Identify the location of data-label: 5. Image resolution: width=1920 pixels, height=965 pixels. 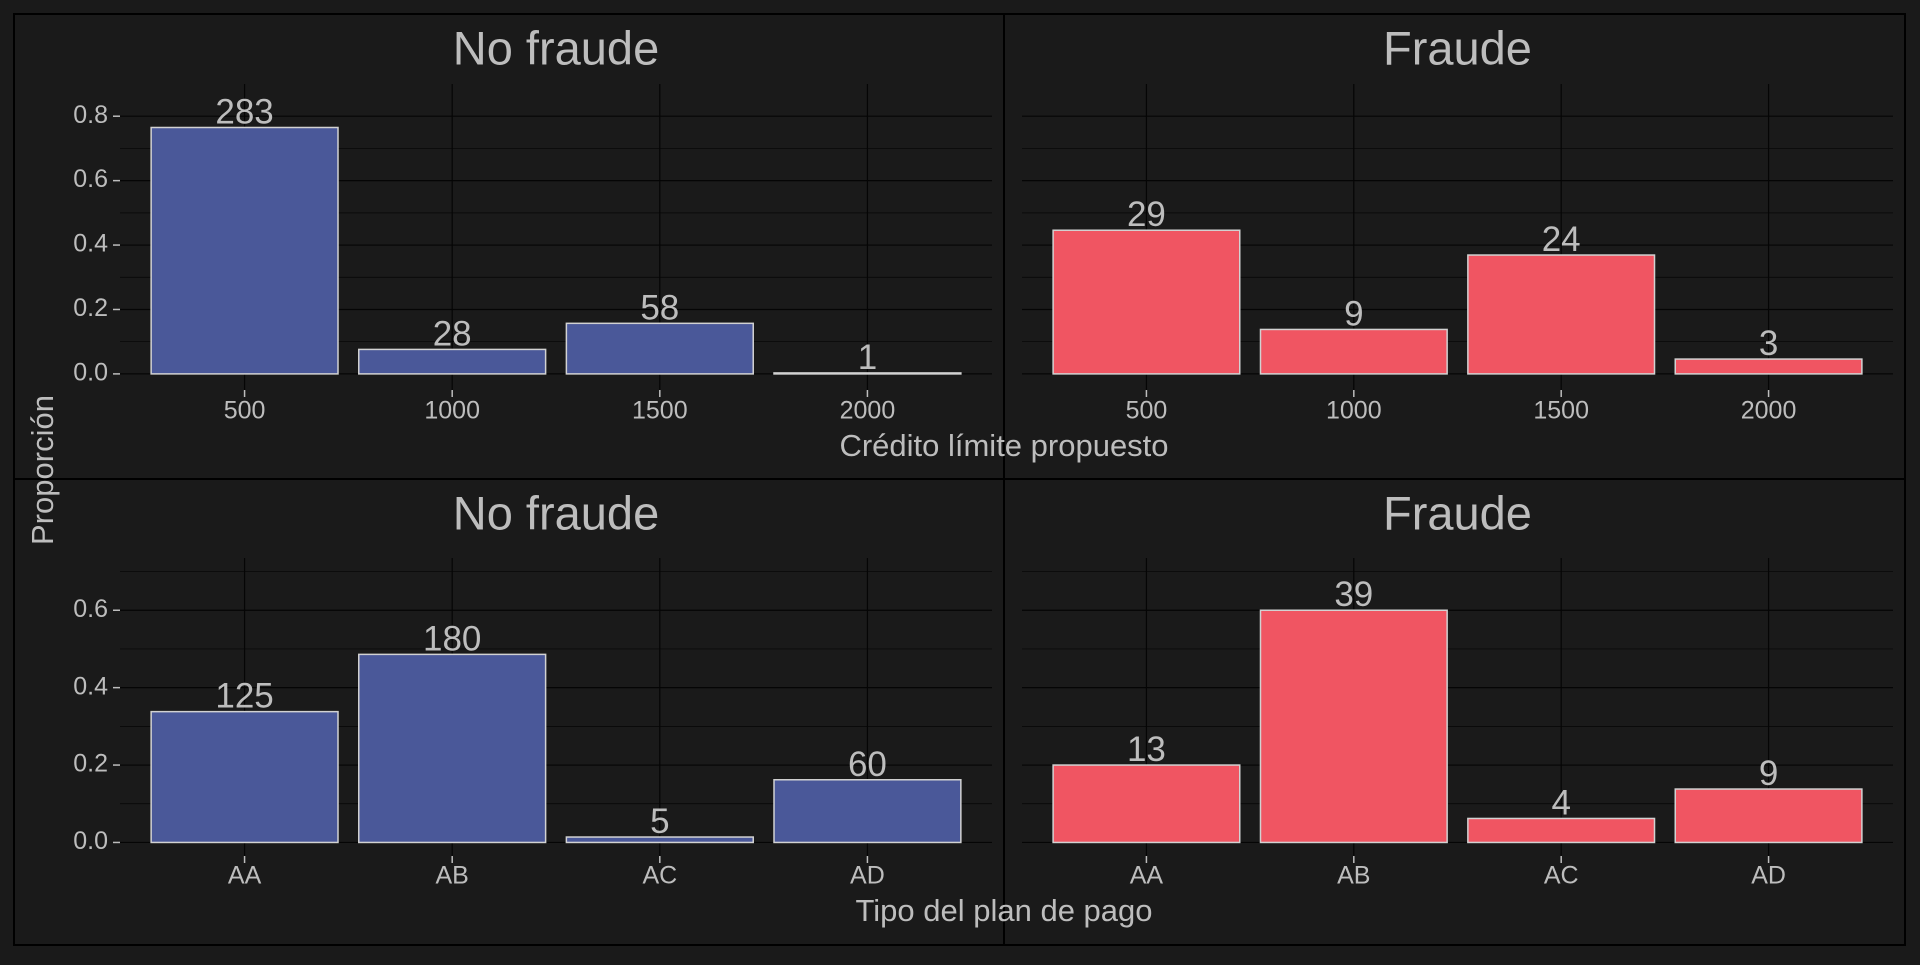
(659, 821).